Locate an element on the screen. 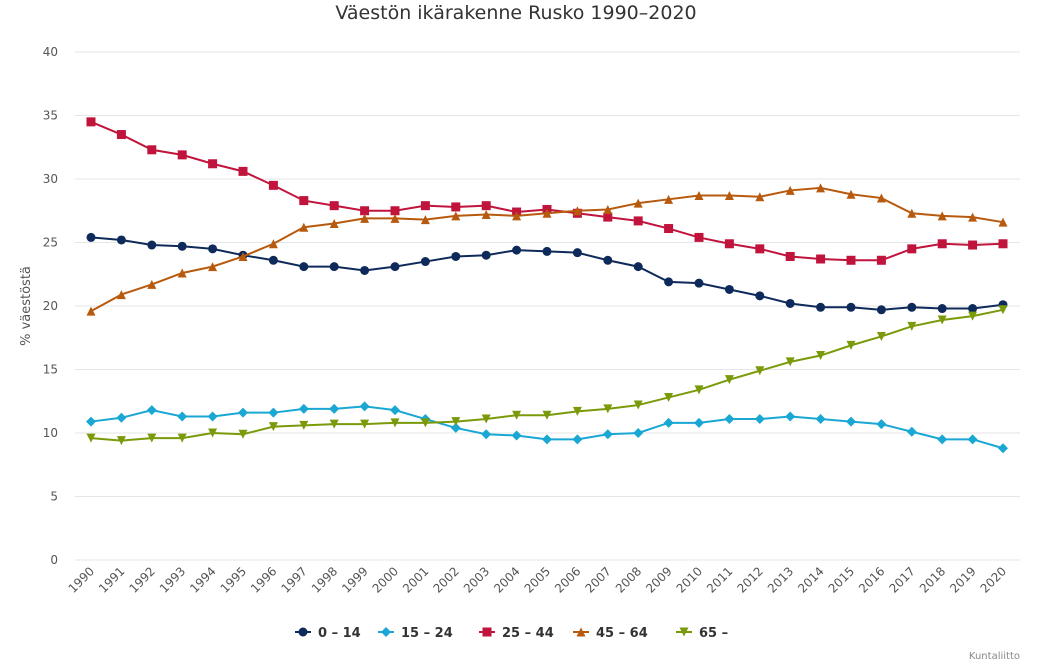 This screenshot has height=669, width=1053. credit-label: Kuntaliitto is located at coordinates (994, 656).